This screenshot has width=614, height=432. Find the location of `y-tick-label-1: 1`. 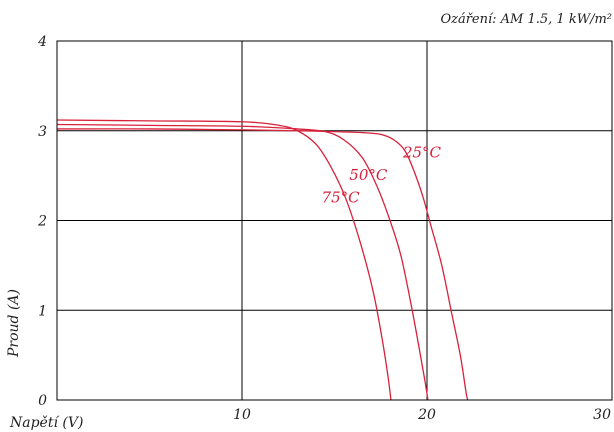

y-tick-label-1: 1 is located at coordinates (42, 311).